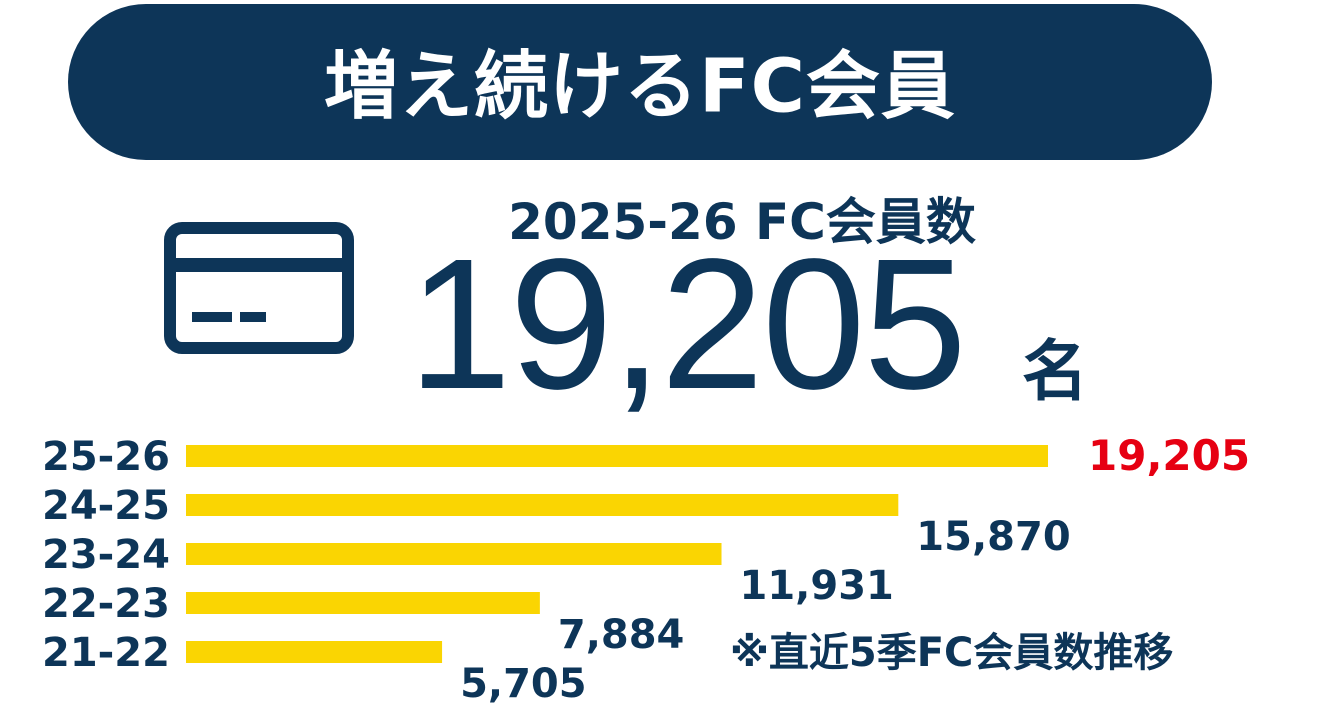 The height and width of the screenshot is (724, 1320). What do you see at coordinates (106, 604) in the screenshot?
I see `category-label: 22-23` at bounding box center [106, 604].